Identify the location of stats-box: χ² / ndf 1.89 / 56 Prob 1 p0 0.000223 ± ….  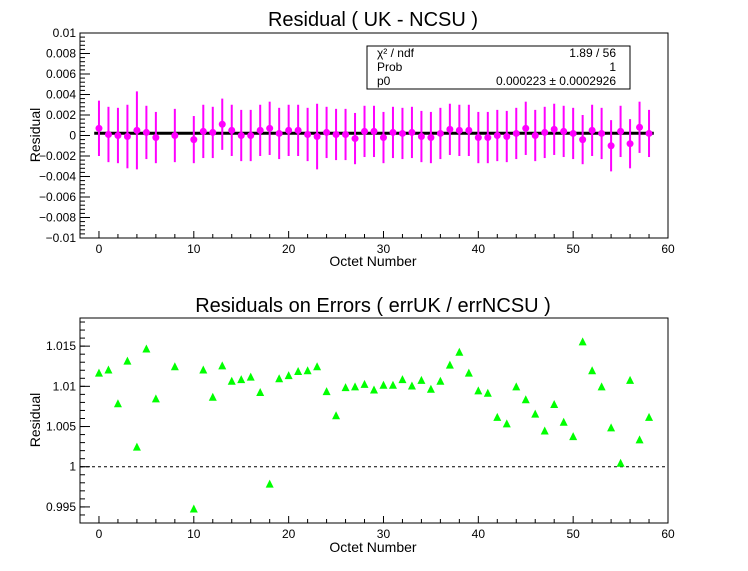
(498, 67).